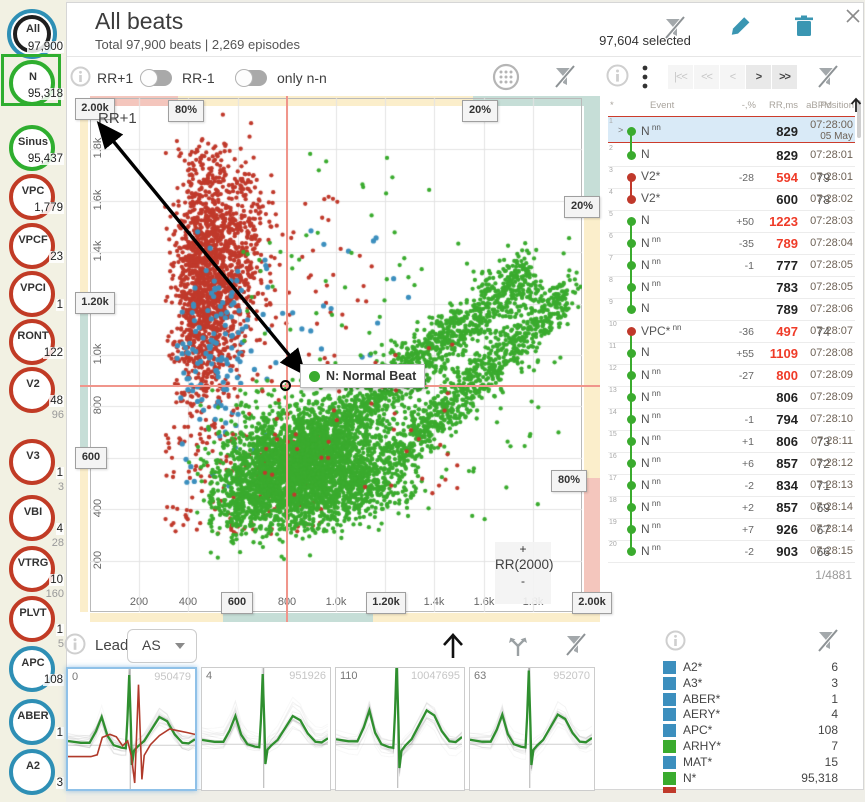  Describe the element at coordinates (756, 683) in the screenshot. I see `legend-item-a3: A3* 3` at that location.